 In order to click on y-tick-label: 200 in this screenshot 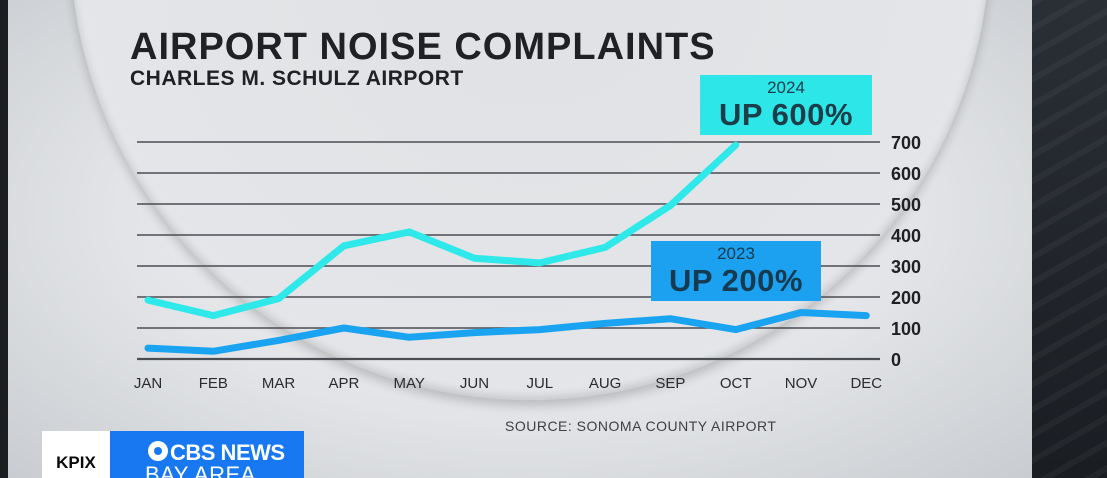, I will do `click(906, 298)`.